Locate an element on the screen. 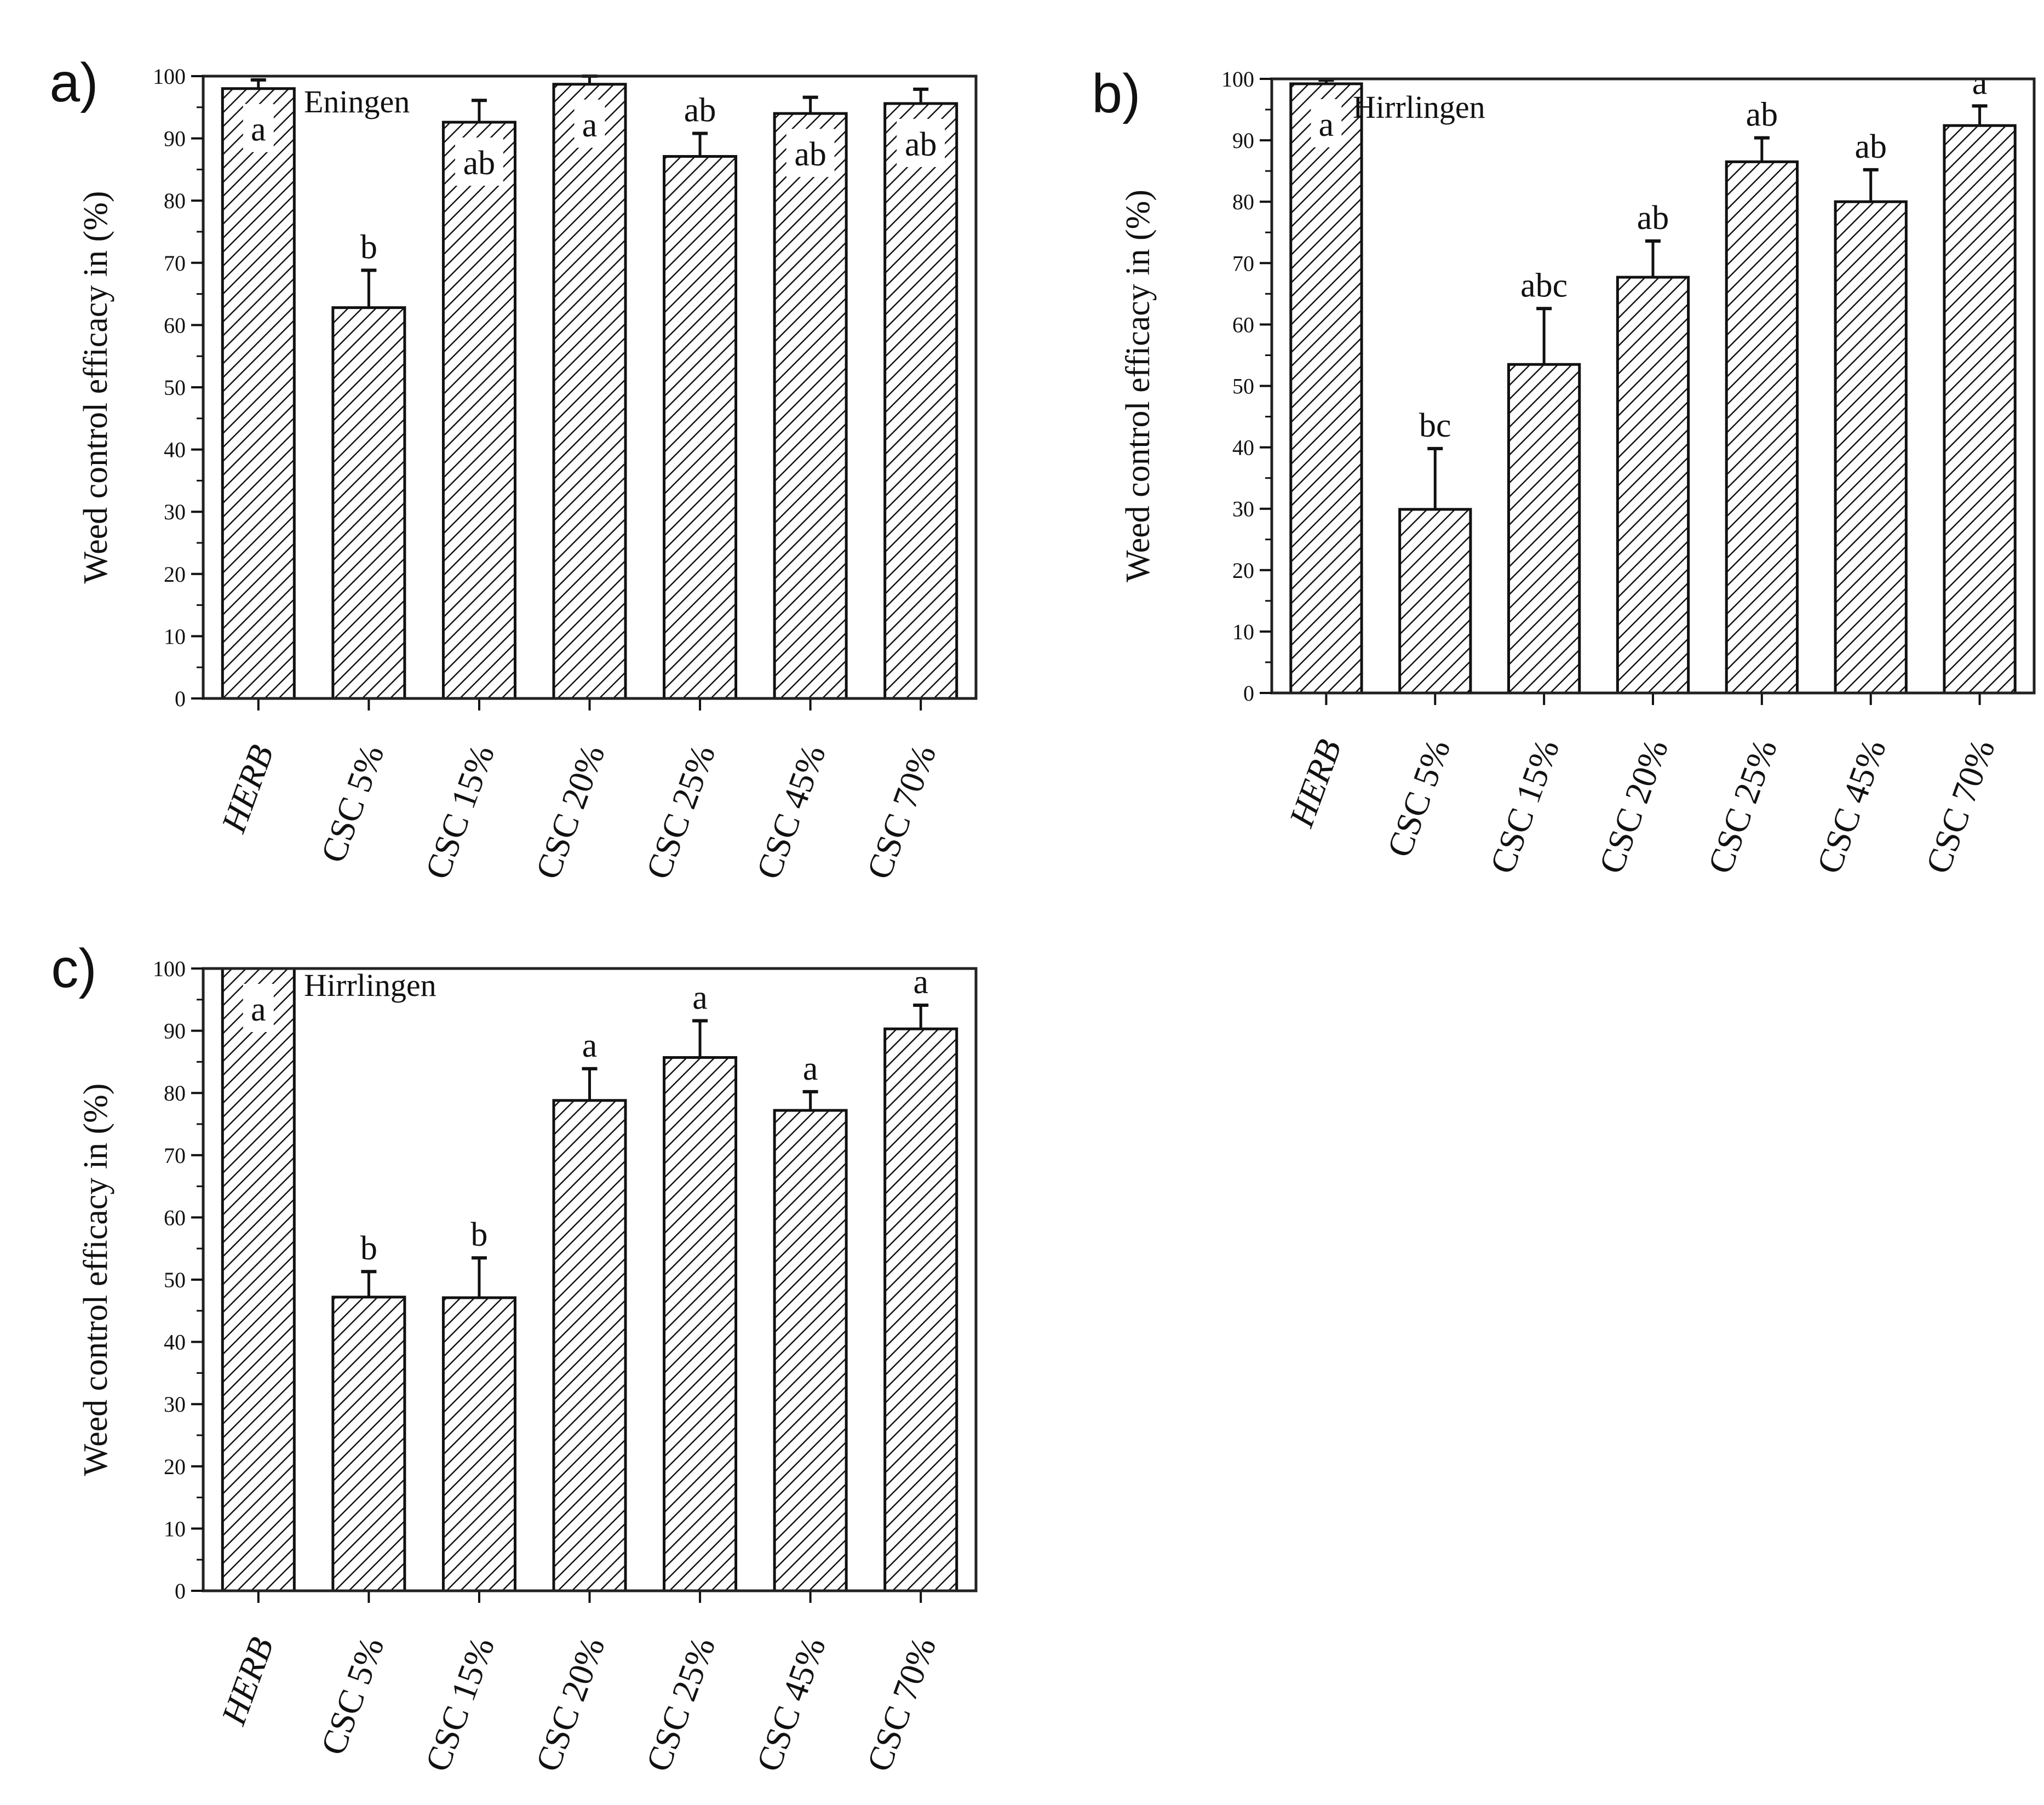  panel-letter: a) is located at coordinates (75, 82).